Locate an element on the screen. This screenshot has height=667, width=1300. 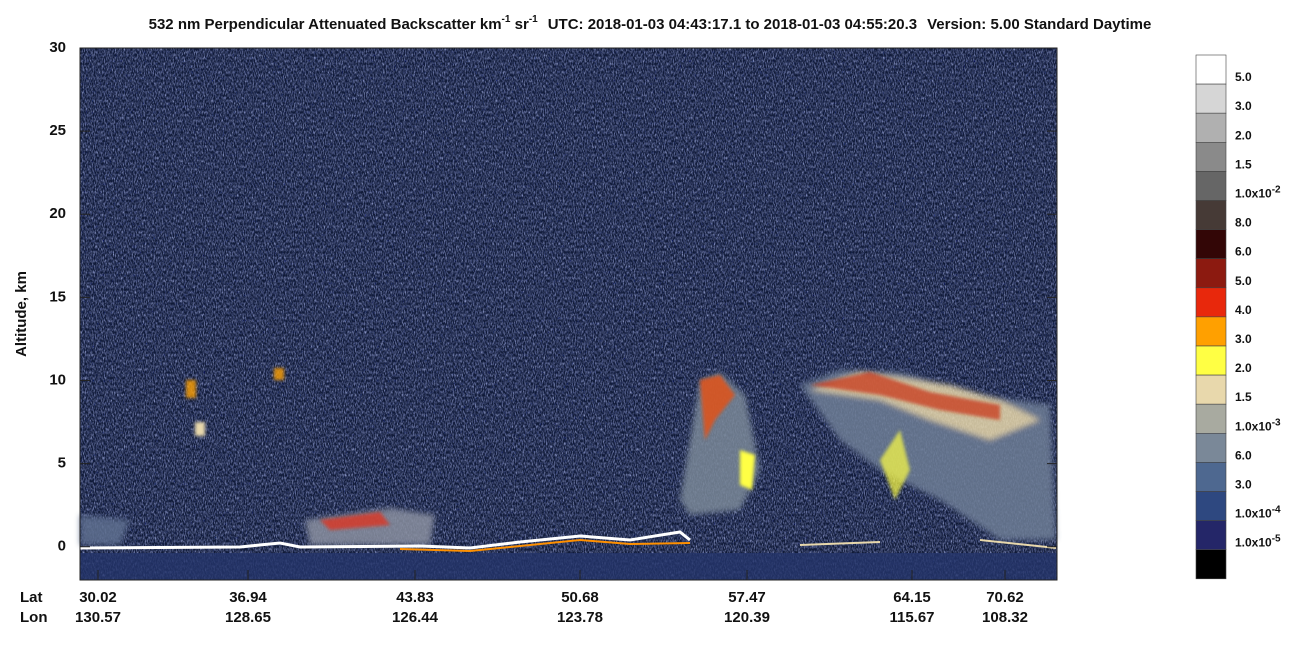
level-exponent: -3 is located at coordinates (1276, 422).